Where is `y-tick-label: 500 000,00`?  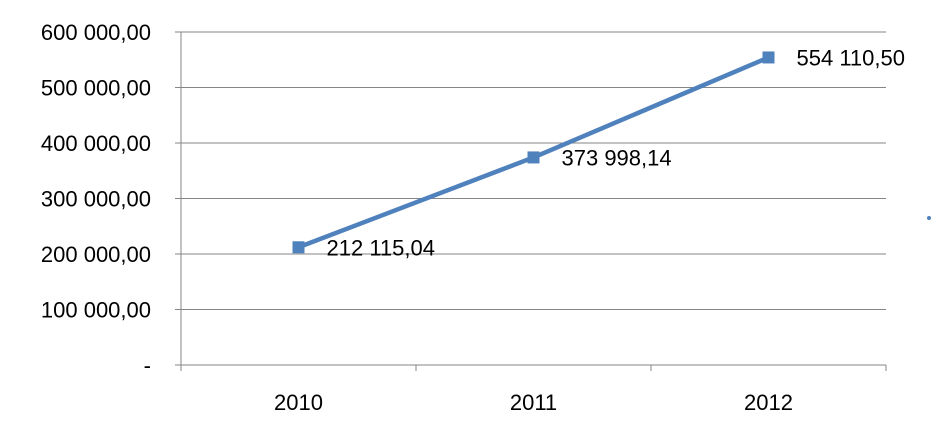
y-tick-label: 500 000,00 is located at coordinates (96, 88).